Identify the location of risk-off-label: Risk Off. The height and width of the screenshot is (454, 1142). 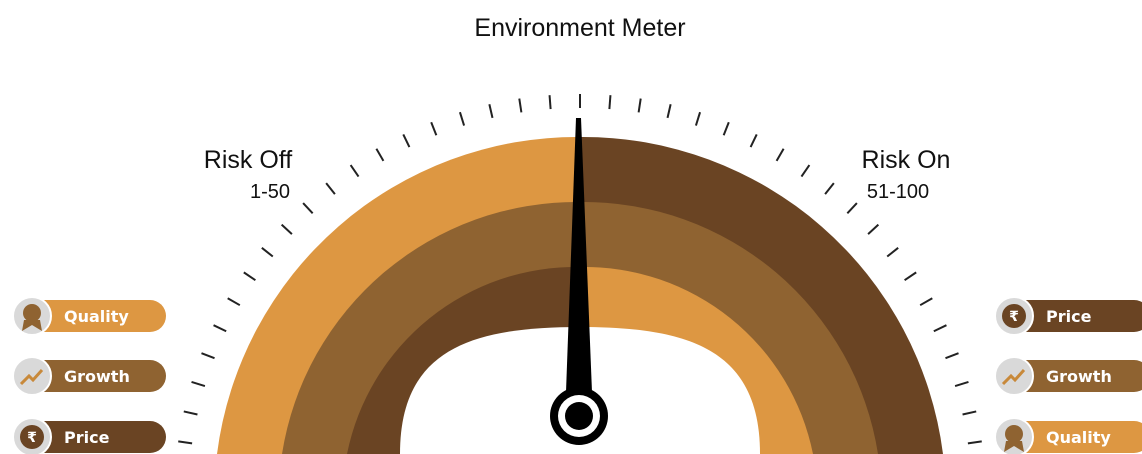
(248, 160).